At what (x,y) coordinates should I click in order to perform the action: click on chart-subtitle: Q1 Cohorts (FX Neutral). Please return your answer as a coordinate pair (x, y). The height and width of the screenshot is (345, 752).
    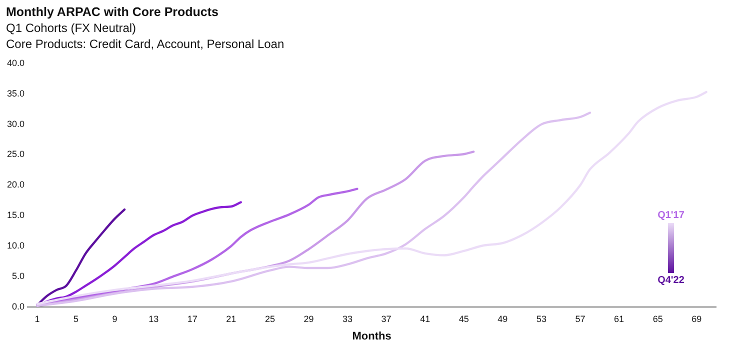
    Looking at the image, I should click on (72, 28).